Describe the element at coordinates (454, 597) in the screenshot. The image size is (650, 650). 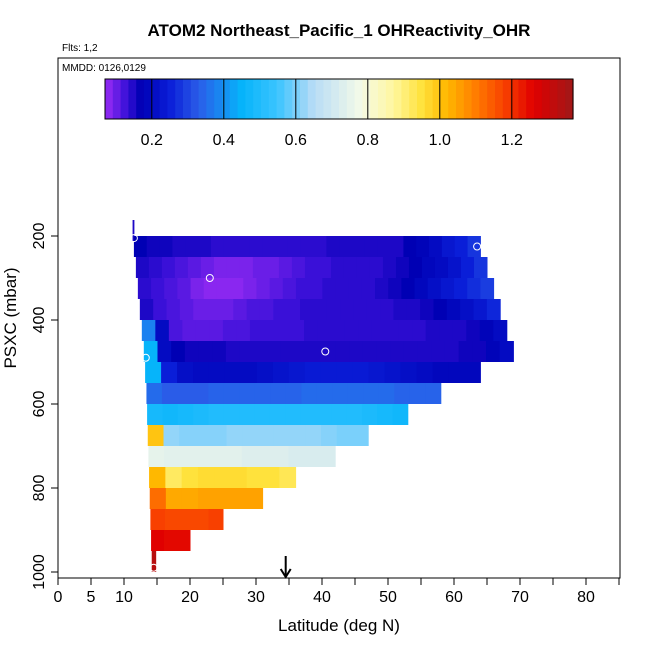
I see `x-tick-label: 60` at that location.